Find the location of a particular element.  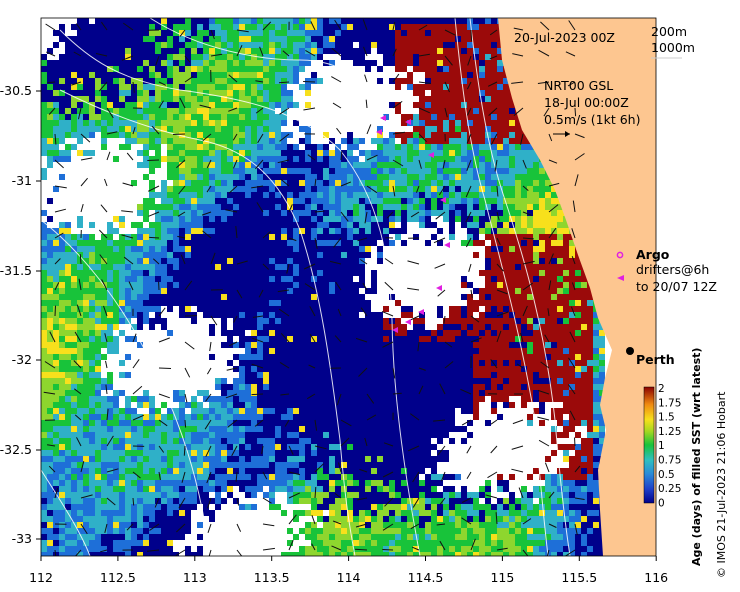

y-tick-label: -32.5 is located at coordinates (16, 449).